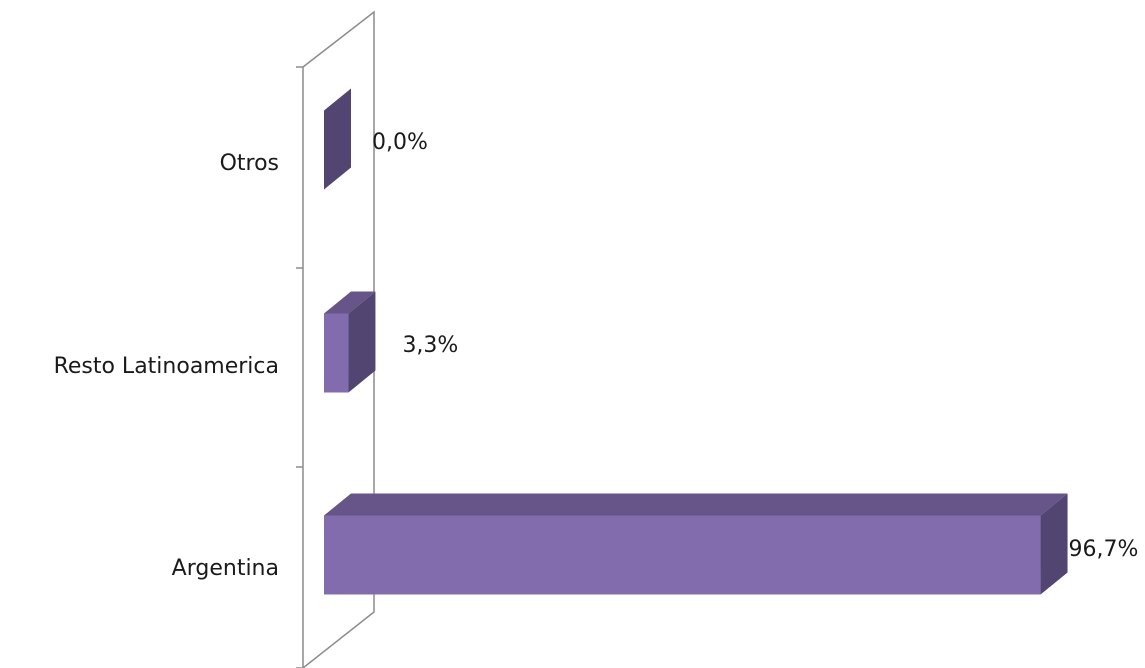 Image resolution: width=1145 pixels, height=668 pixels. What do you see at coordinates (1104, 549) in the screenshot?
I see `data-label: 96,7%` at bounding box center [1104, 549].